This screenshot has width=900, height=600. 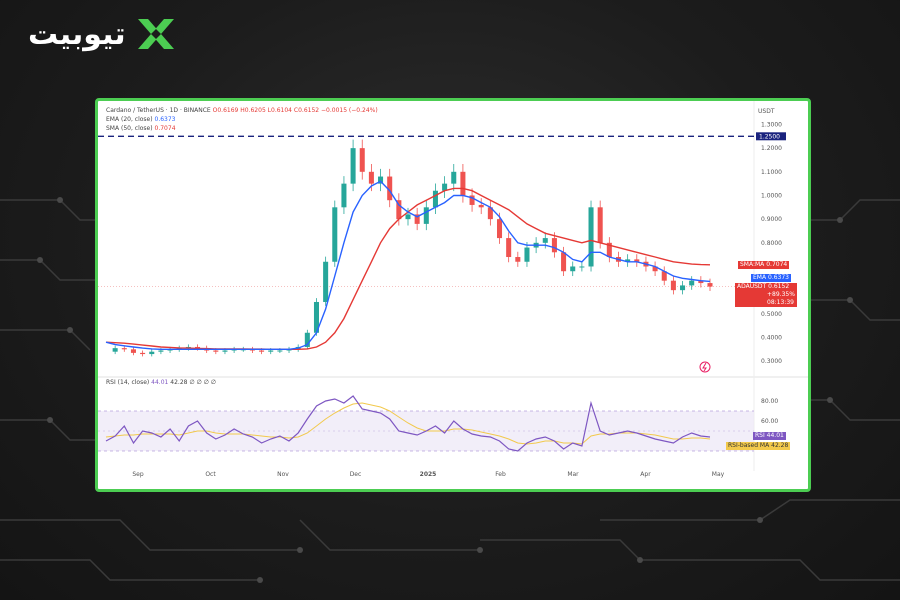 What do you see at coordinates (771, 337) in the screenshot?
I see `price-tick-label: 0.4000` at bounding box center [771, 337].